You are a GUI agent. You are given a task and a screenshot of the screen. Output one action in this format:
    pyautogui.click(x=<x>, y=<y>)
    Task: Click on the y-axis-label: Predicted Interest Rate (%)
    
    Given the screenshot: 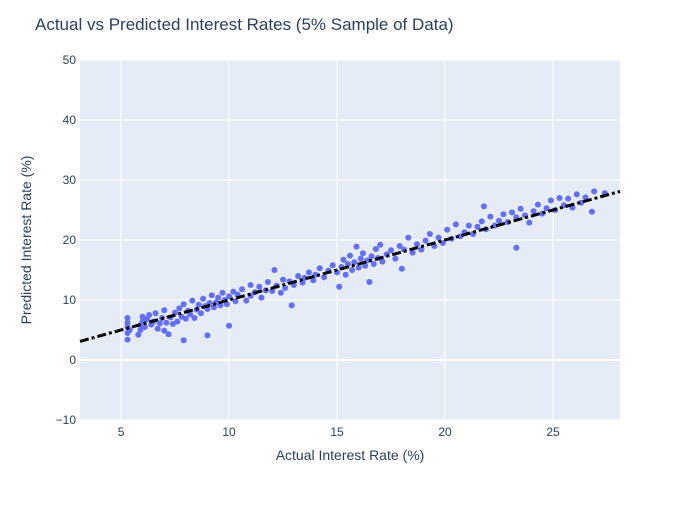 What is the action you would take?
    pyautogui.click(x=26, y=240)
    